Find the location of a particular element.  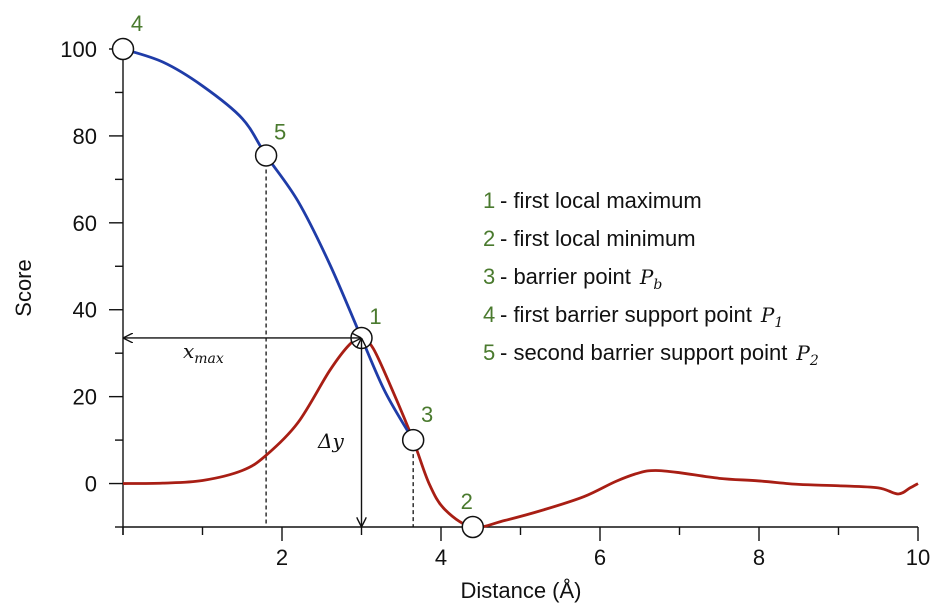

point-number-2: 2 is located at coordinates (467, 501).